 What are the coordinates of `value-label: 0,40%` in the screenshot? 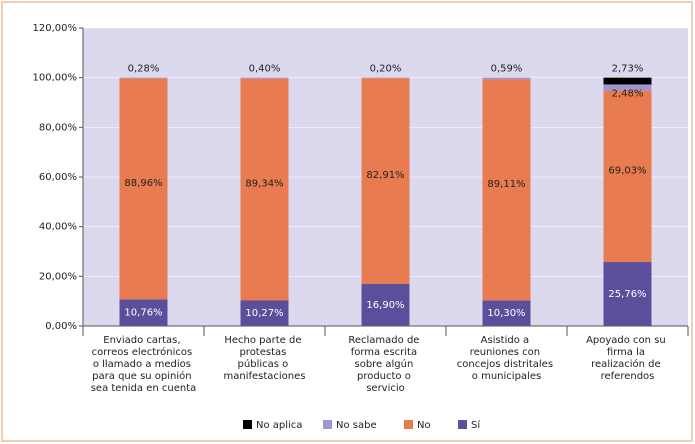 It's located at (265, 69).